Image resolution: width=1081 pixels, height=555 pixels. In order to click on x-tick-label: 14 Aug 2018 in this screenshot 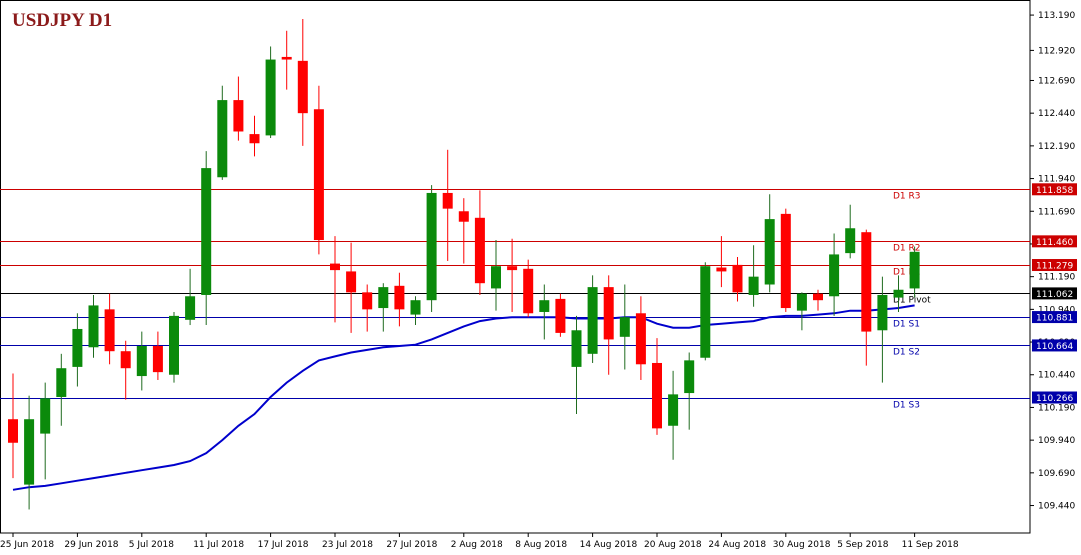, I will do `click(609, 545)`.